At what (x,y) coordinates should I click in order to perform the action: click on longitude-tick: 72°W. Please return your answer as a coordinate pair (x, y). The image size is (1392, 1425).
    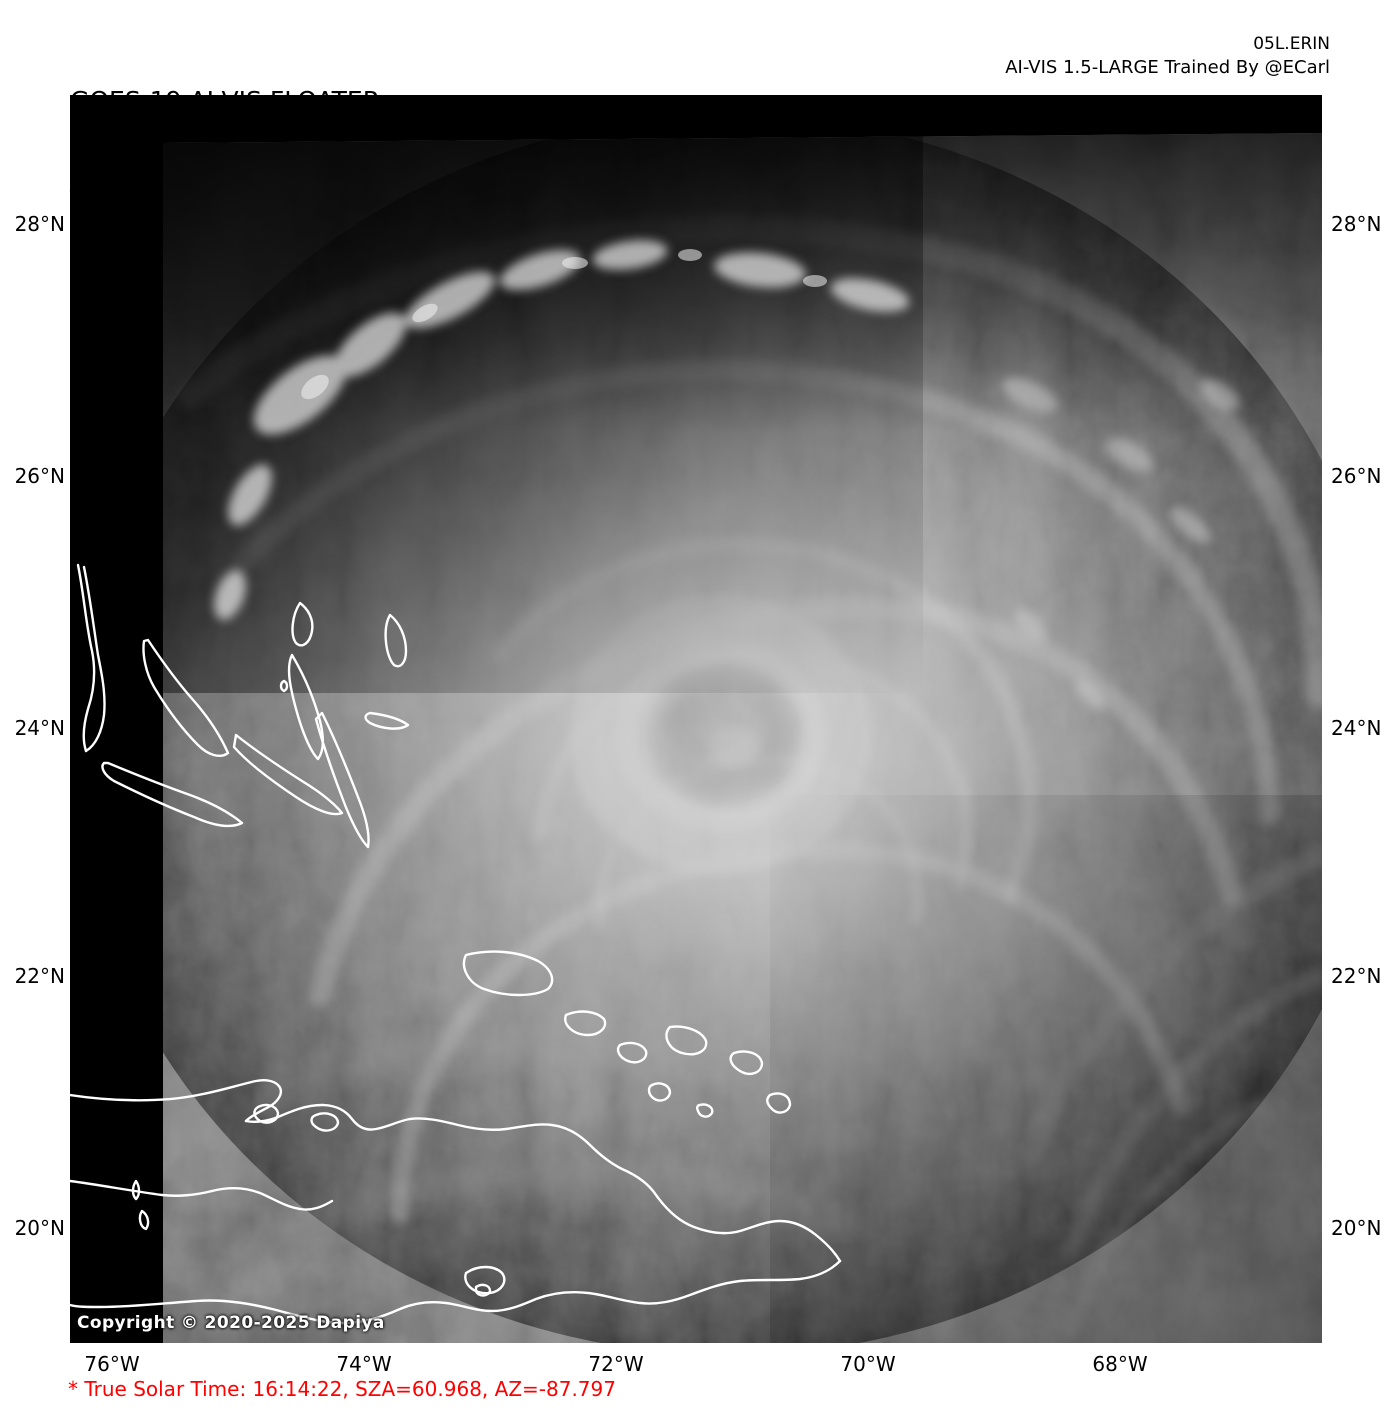
    Looking at the image, I should click on (616, 1364).